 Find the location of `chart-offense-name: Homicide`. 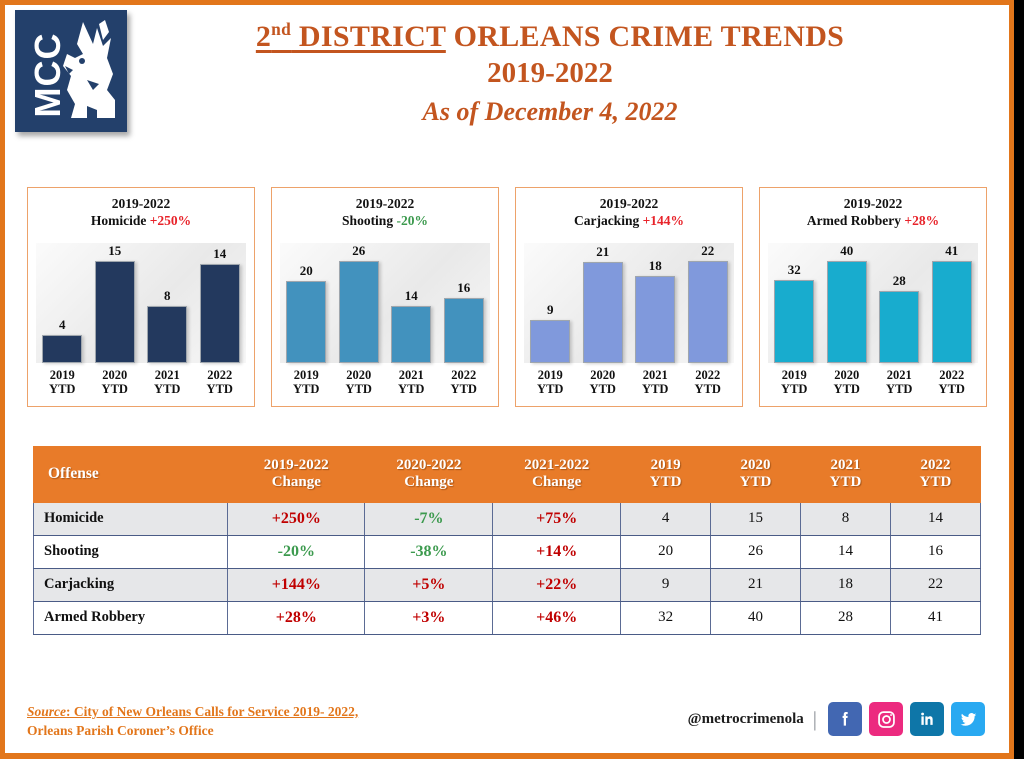

chart-offense-name: Homicide is located at coordinates (120, 220).